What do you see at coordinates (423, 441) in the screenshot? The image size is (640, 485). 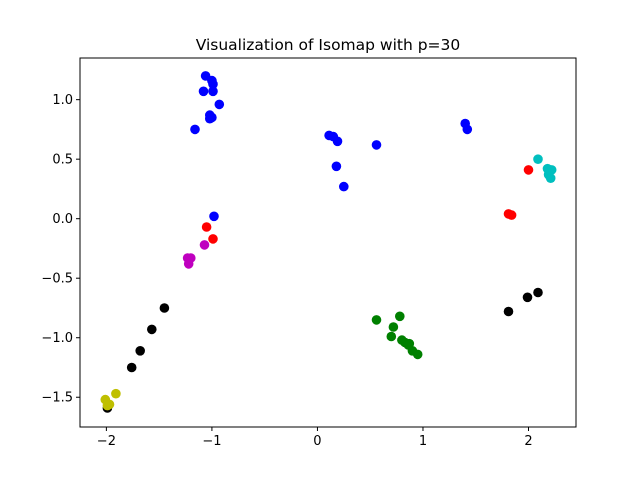 I see `x-tick-label: 1` at bounding box center [423, 441].